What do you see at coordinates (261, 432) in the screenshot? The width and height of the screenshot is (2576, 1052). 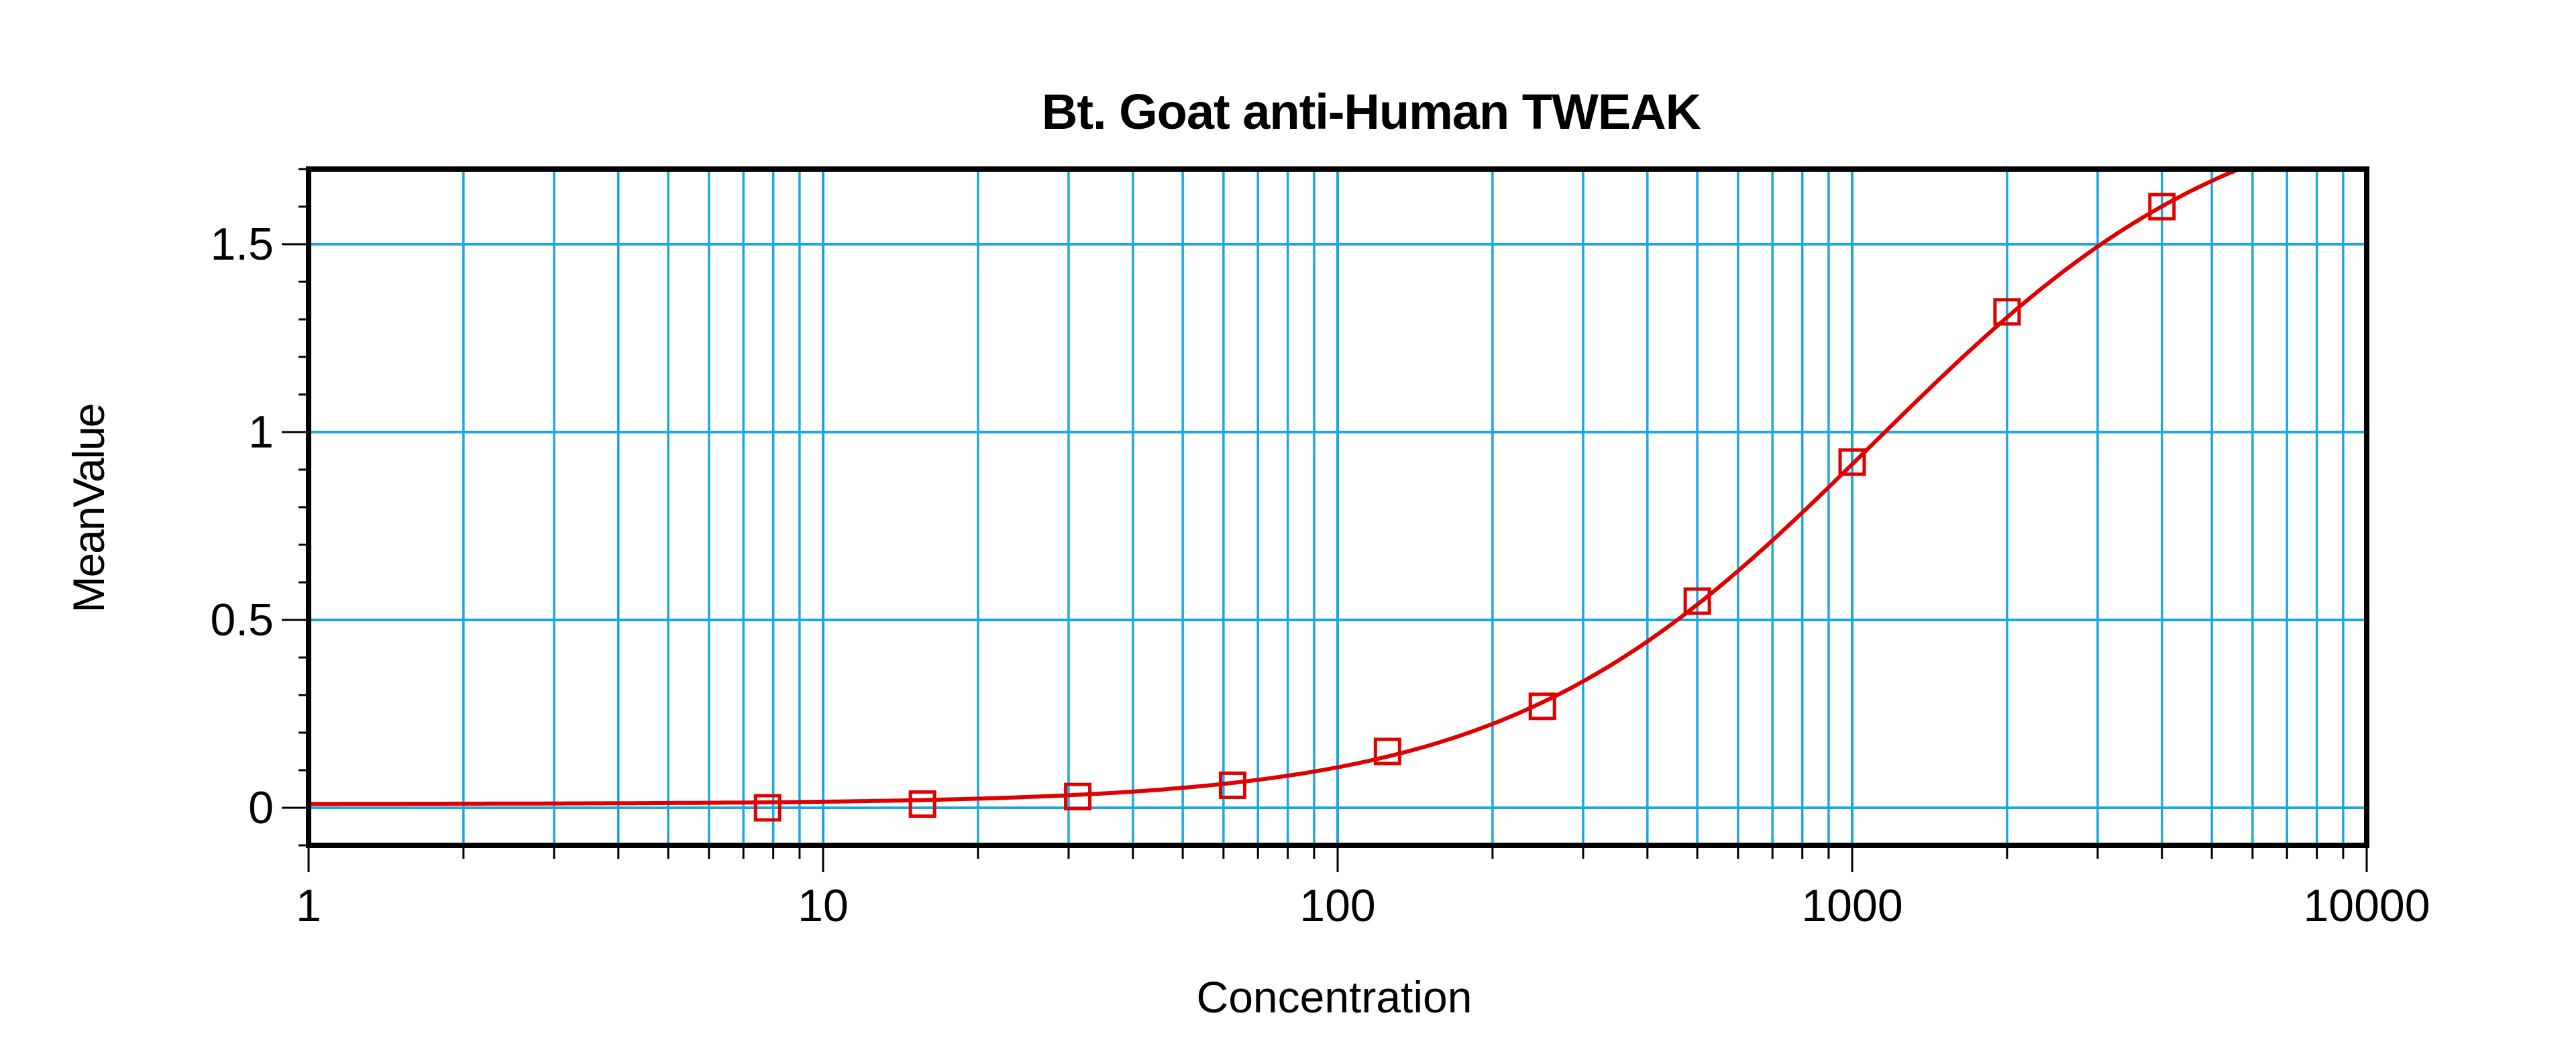 I see `y-tick-label: 1` at bounding box center [261, 432].